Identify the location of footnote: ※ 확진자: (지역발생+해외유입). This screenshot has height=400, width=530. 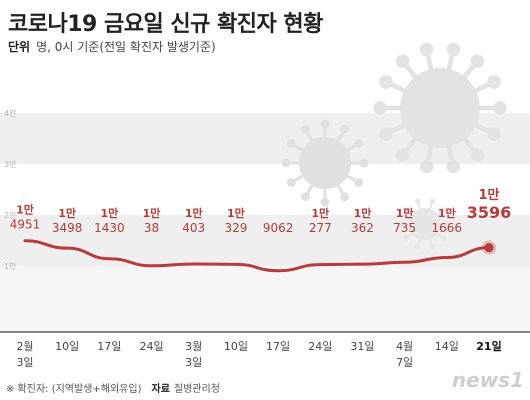
(74, 389).